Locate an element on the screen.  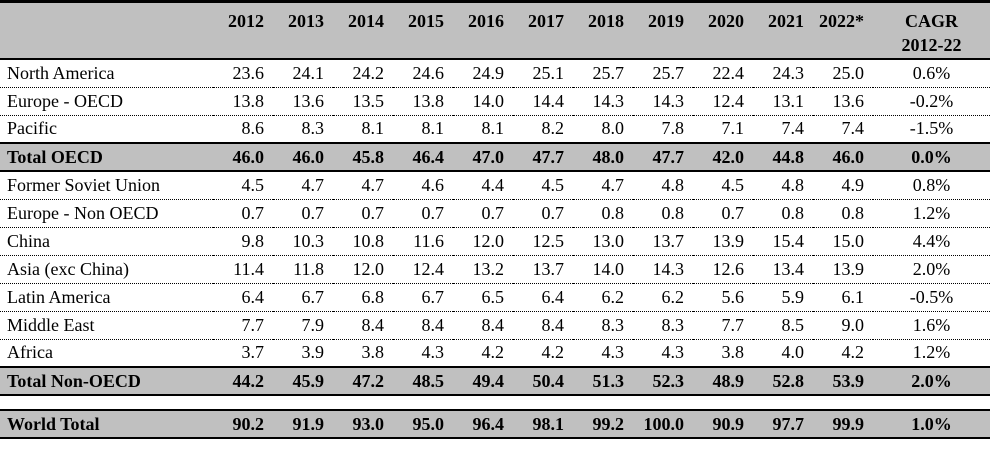
value-cell: 25.1 is located at coordinates (548, 72).